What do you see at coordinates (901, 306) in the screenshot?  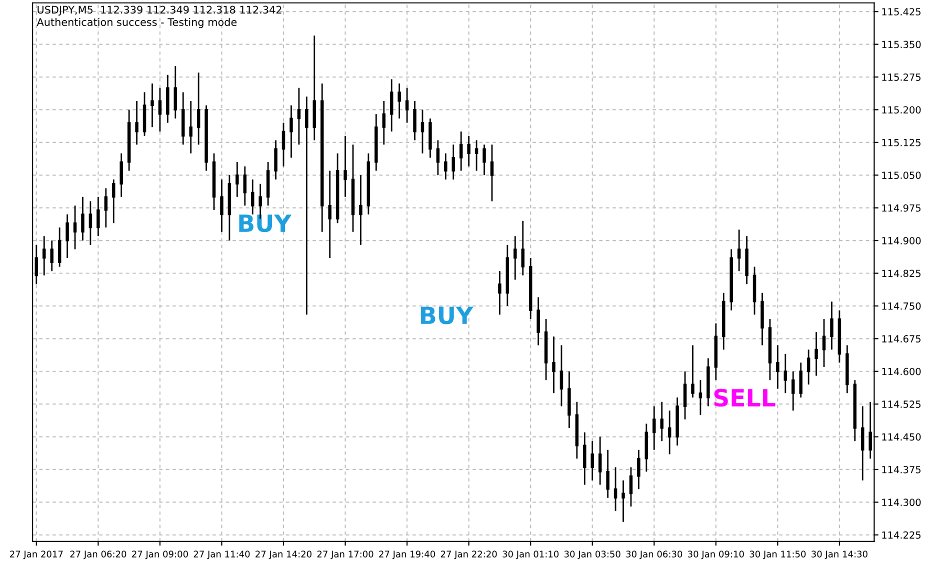 I see `y-tick-label: 114.750` at bounding box center [901, 306].